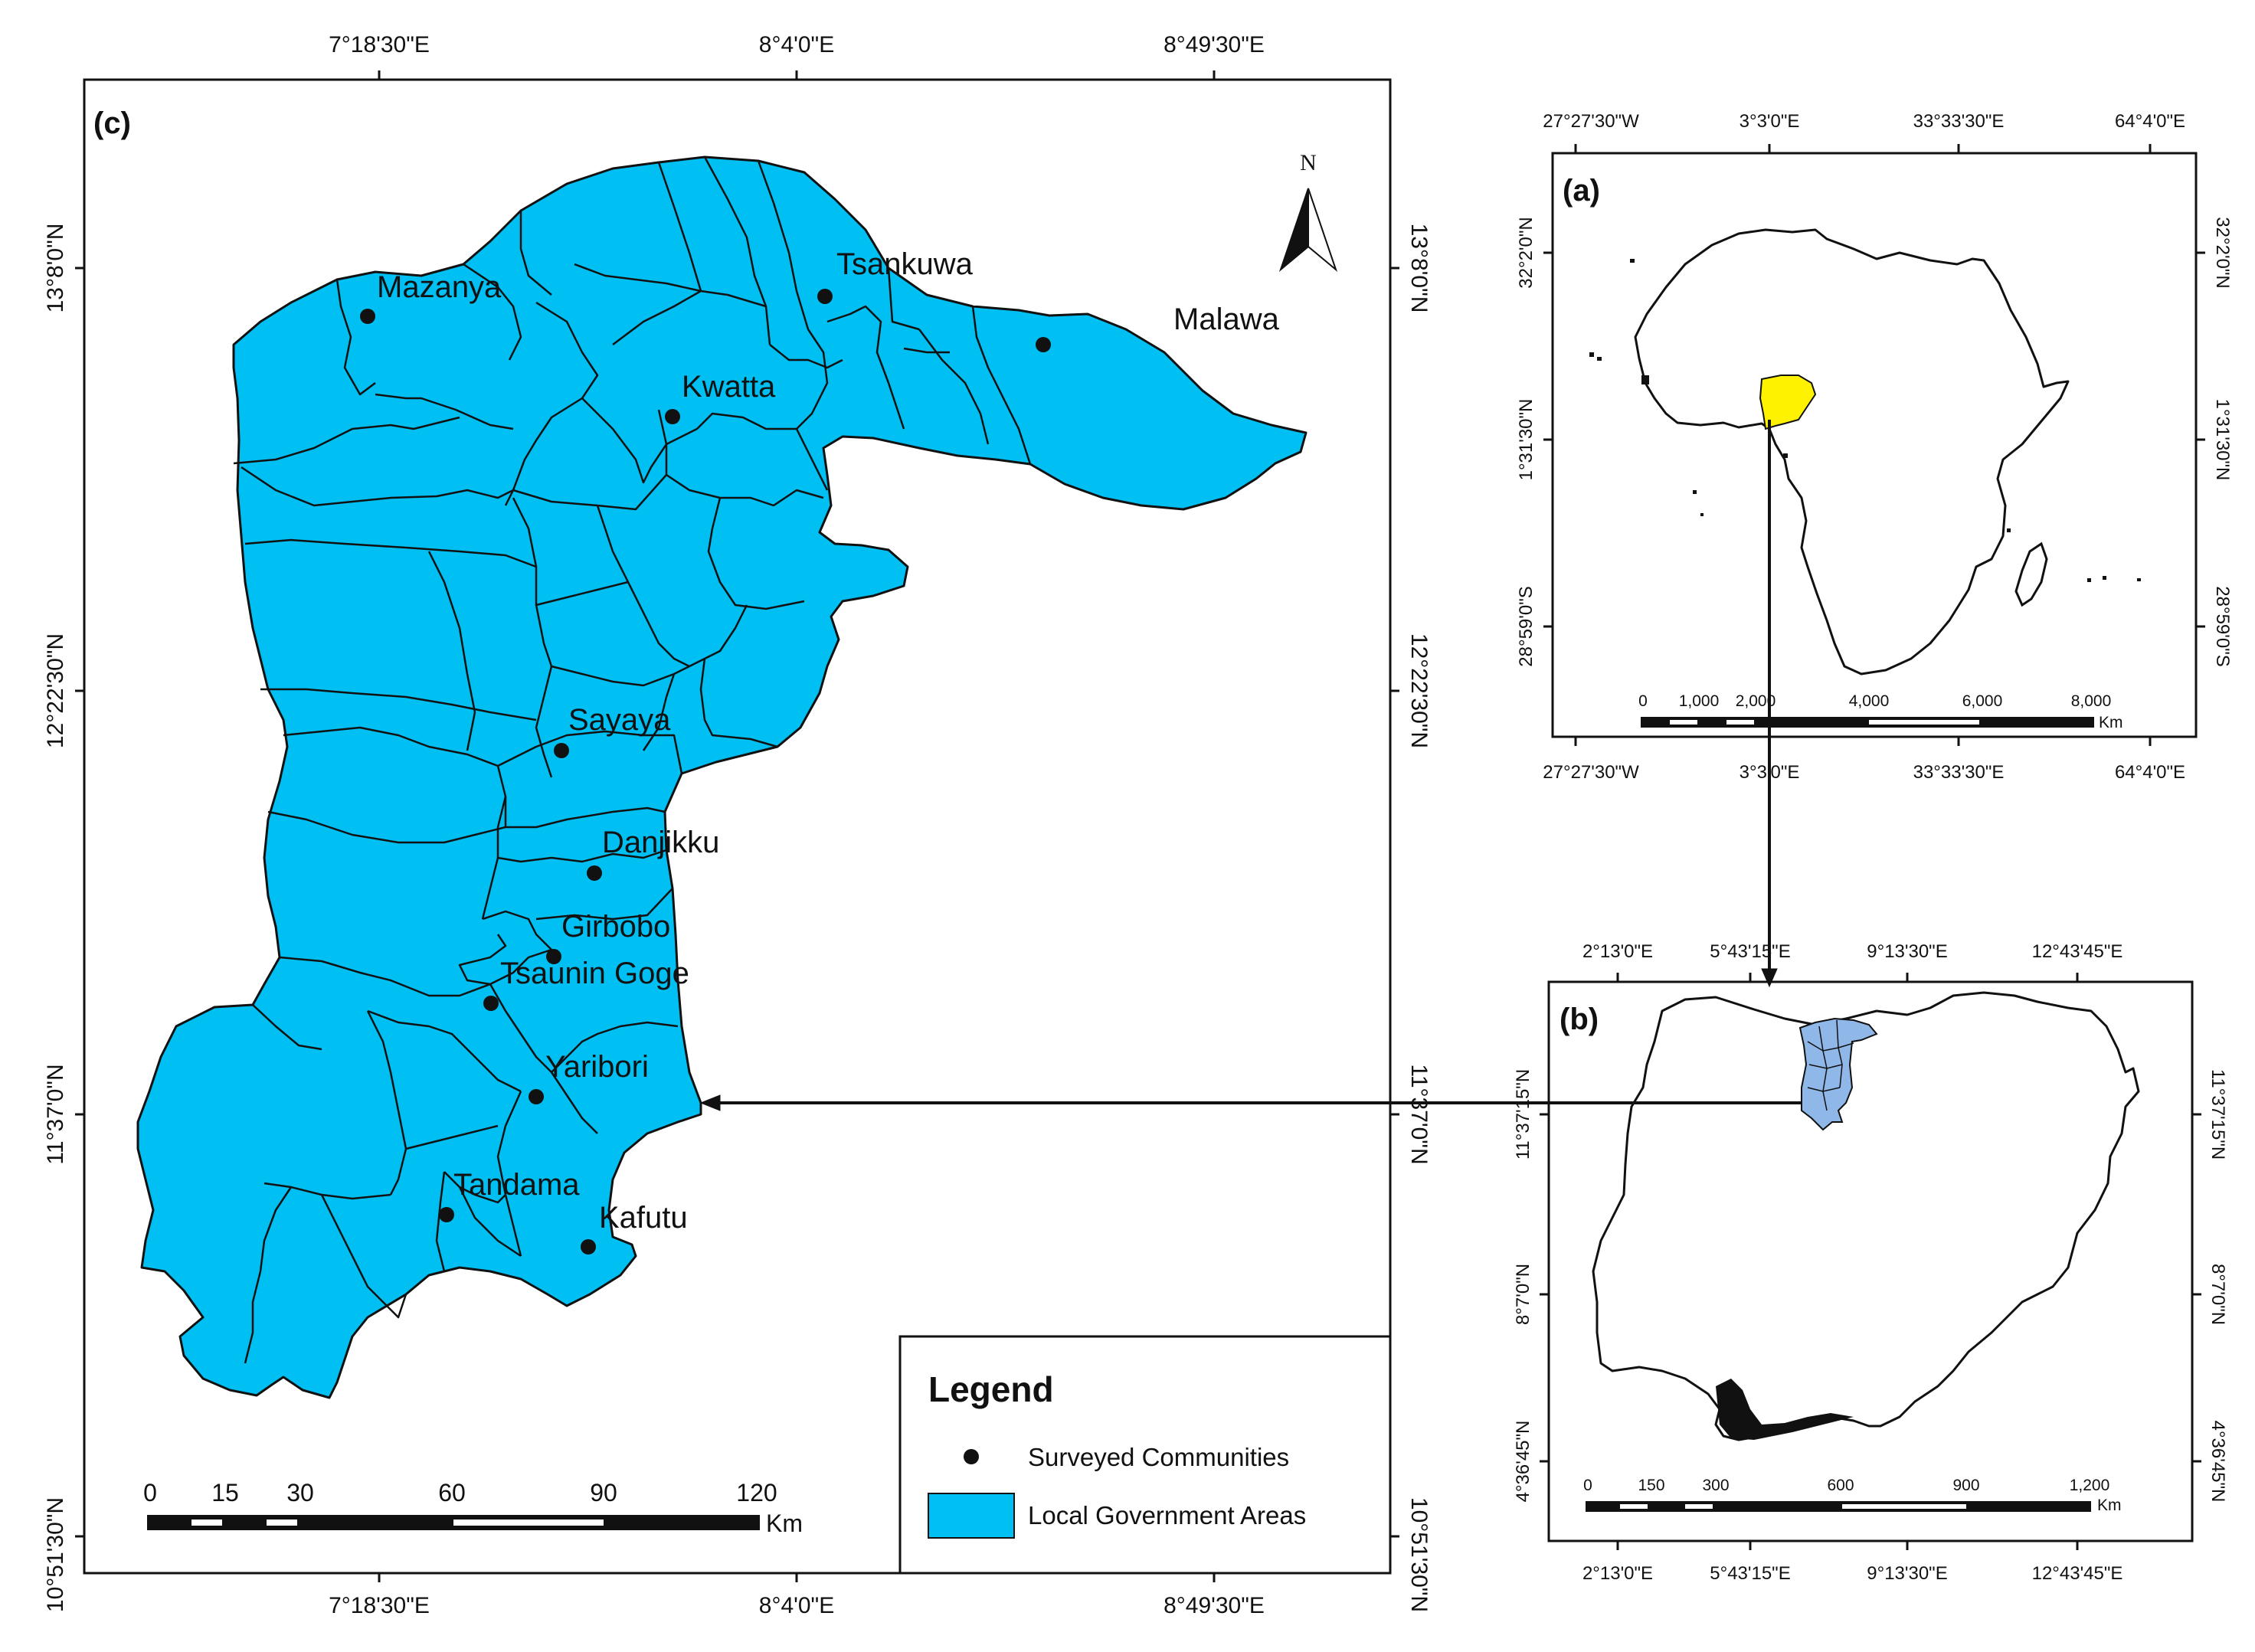  Describe the element at coordinates (825, 296) in the screenshot. I see `community-point-tsankuwa` at that location.